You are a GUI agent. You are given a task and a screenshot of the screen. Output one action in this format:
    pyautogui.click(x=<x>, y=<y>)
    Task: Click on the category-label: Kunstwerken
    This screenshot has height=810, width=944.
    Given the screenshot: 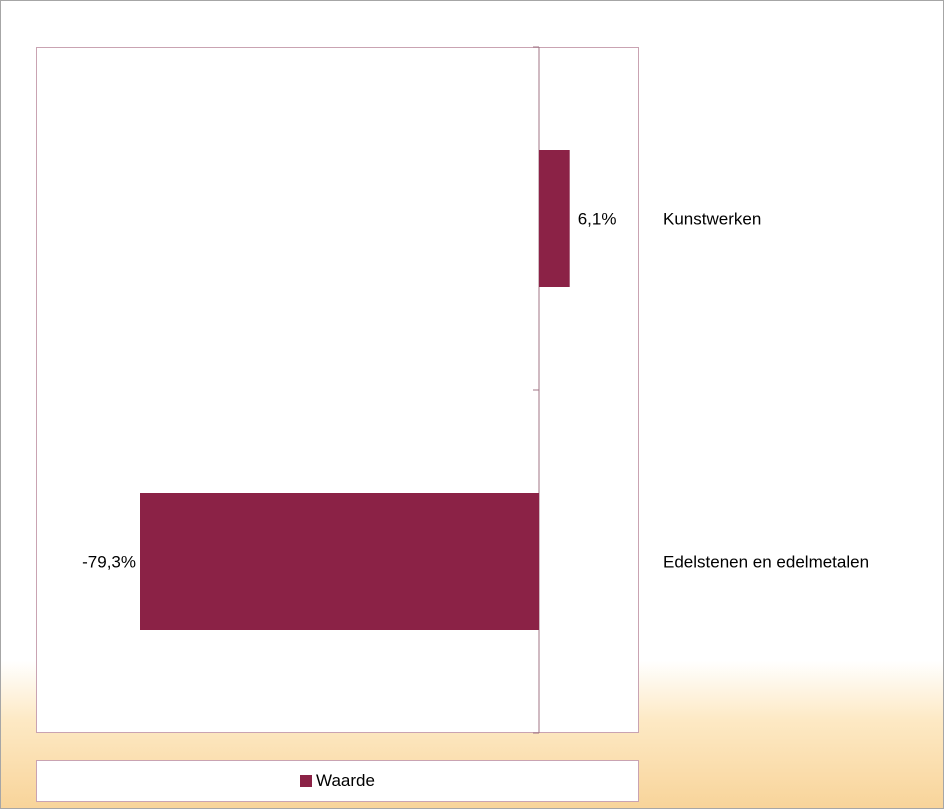 What is the action you would take?
    pyautogui.click(x=712, y=219)
    